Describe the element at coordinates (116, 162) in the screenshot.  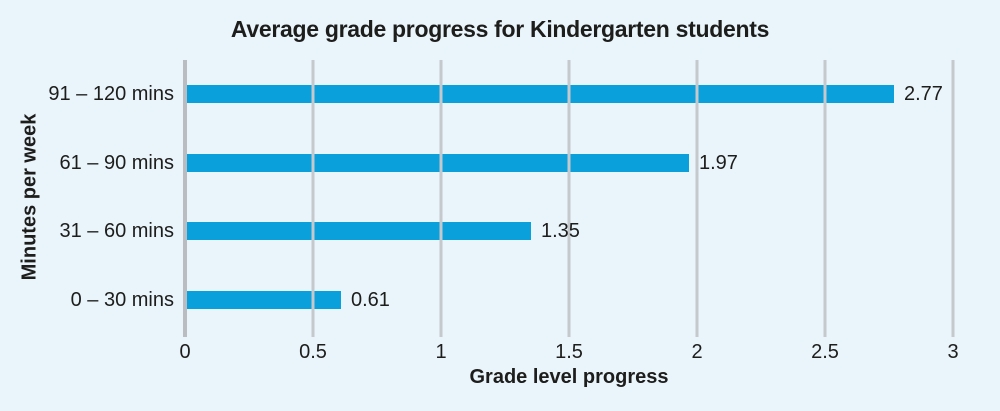
I see `category-label: 61 – 90 mins` at that location.